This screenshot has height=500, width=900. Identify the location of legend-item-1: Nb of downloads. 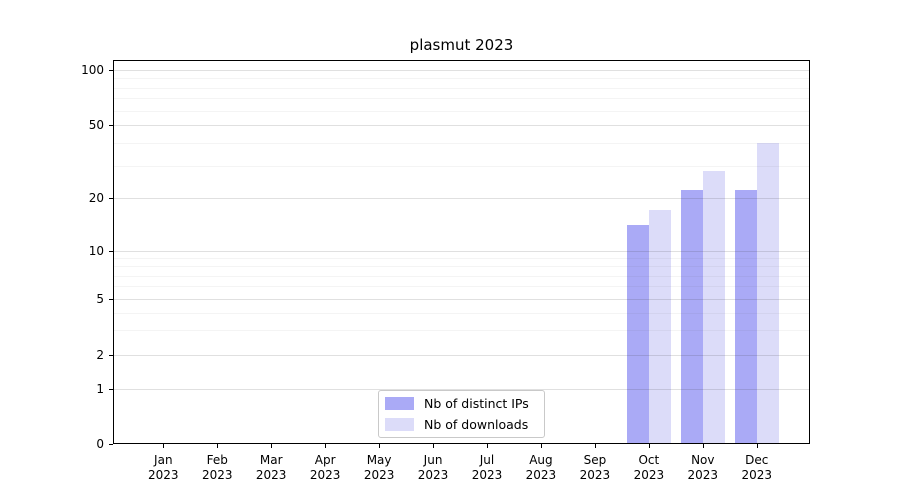
(460, 425).